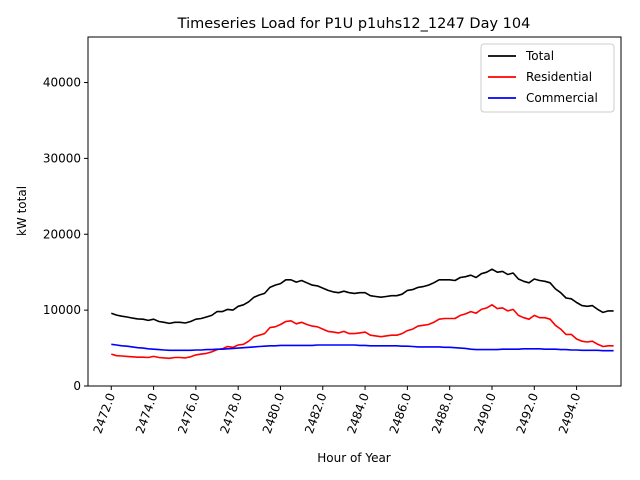  What do you see at coordinates (62, 310) in the screenshot?
I see `y-tick-label: 10000` at bounding box center [62, 310].